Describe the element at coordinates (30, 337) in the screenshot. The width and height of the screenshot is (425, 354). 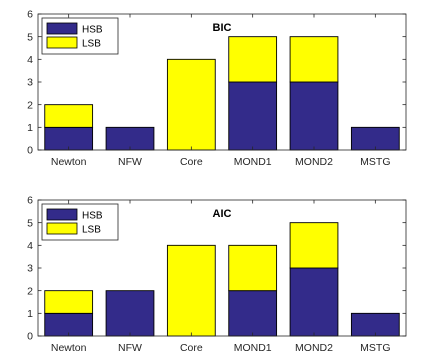
I see `aic-ytick-label: 0` at that location.